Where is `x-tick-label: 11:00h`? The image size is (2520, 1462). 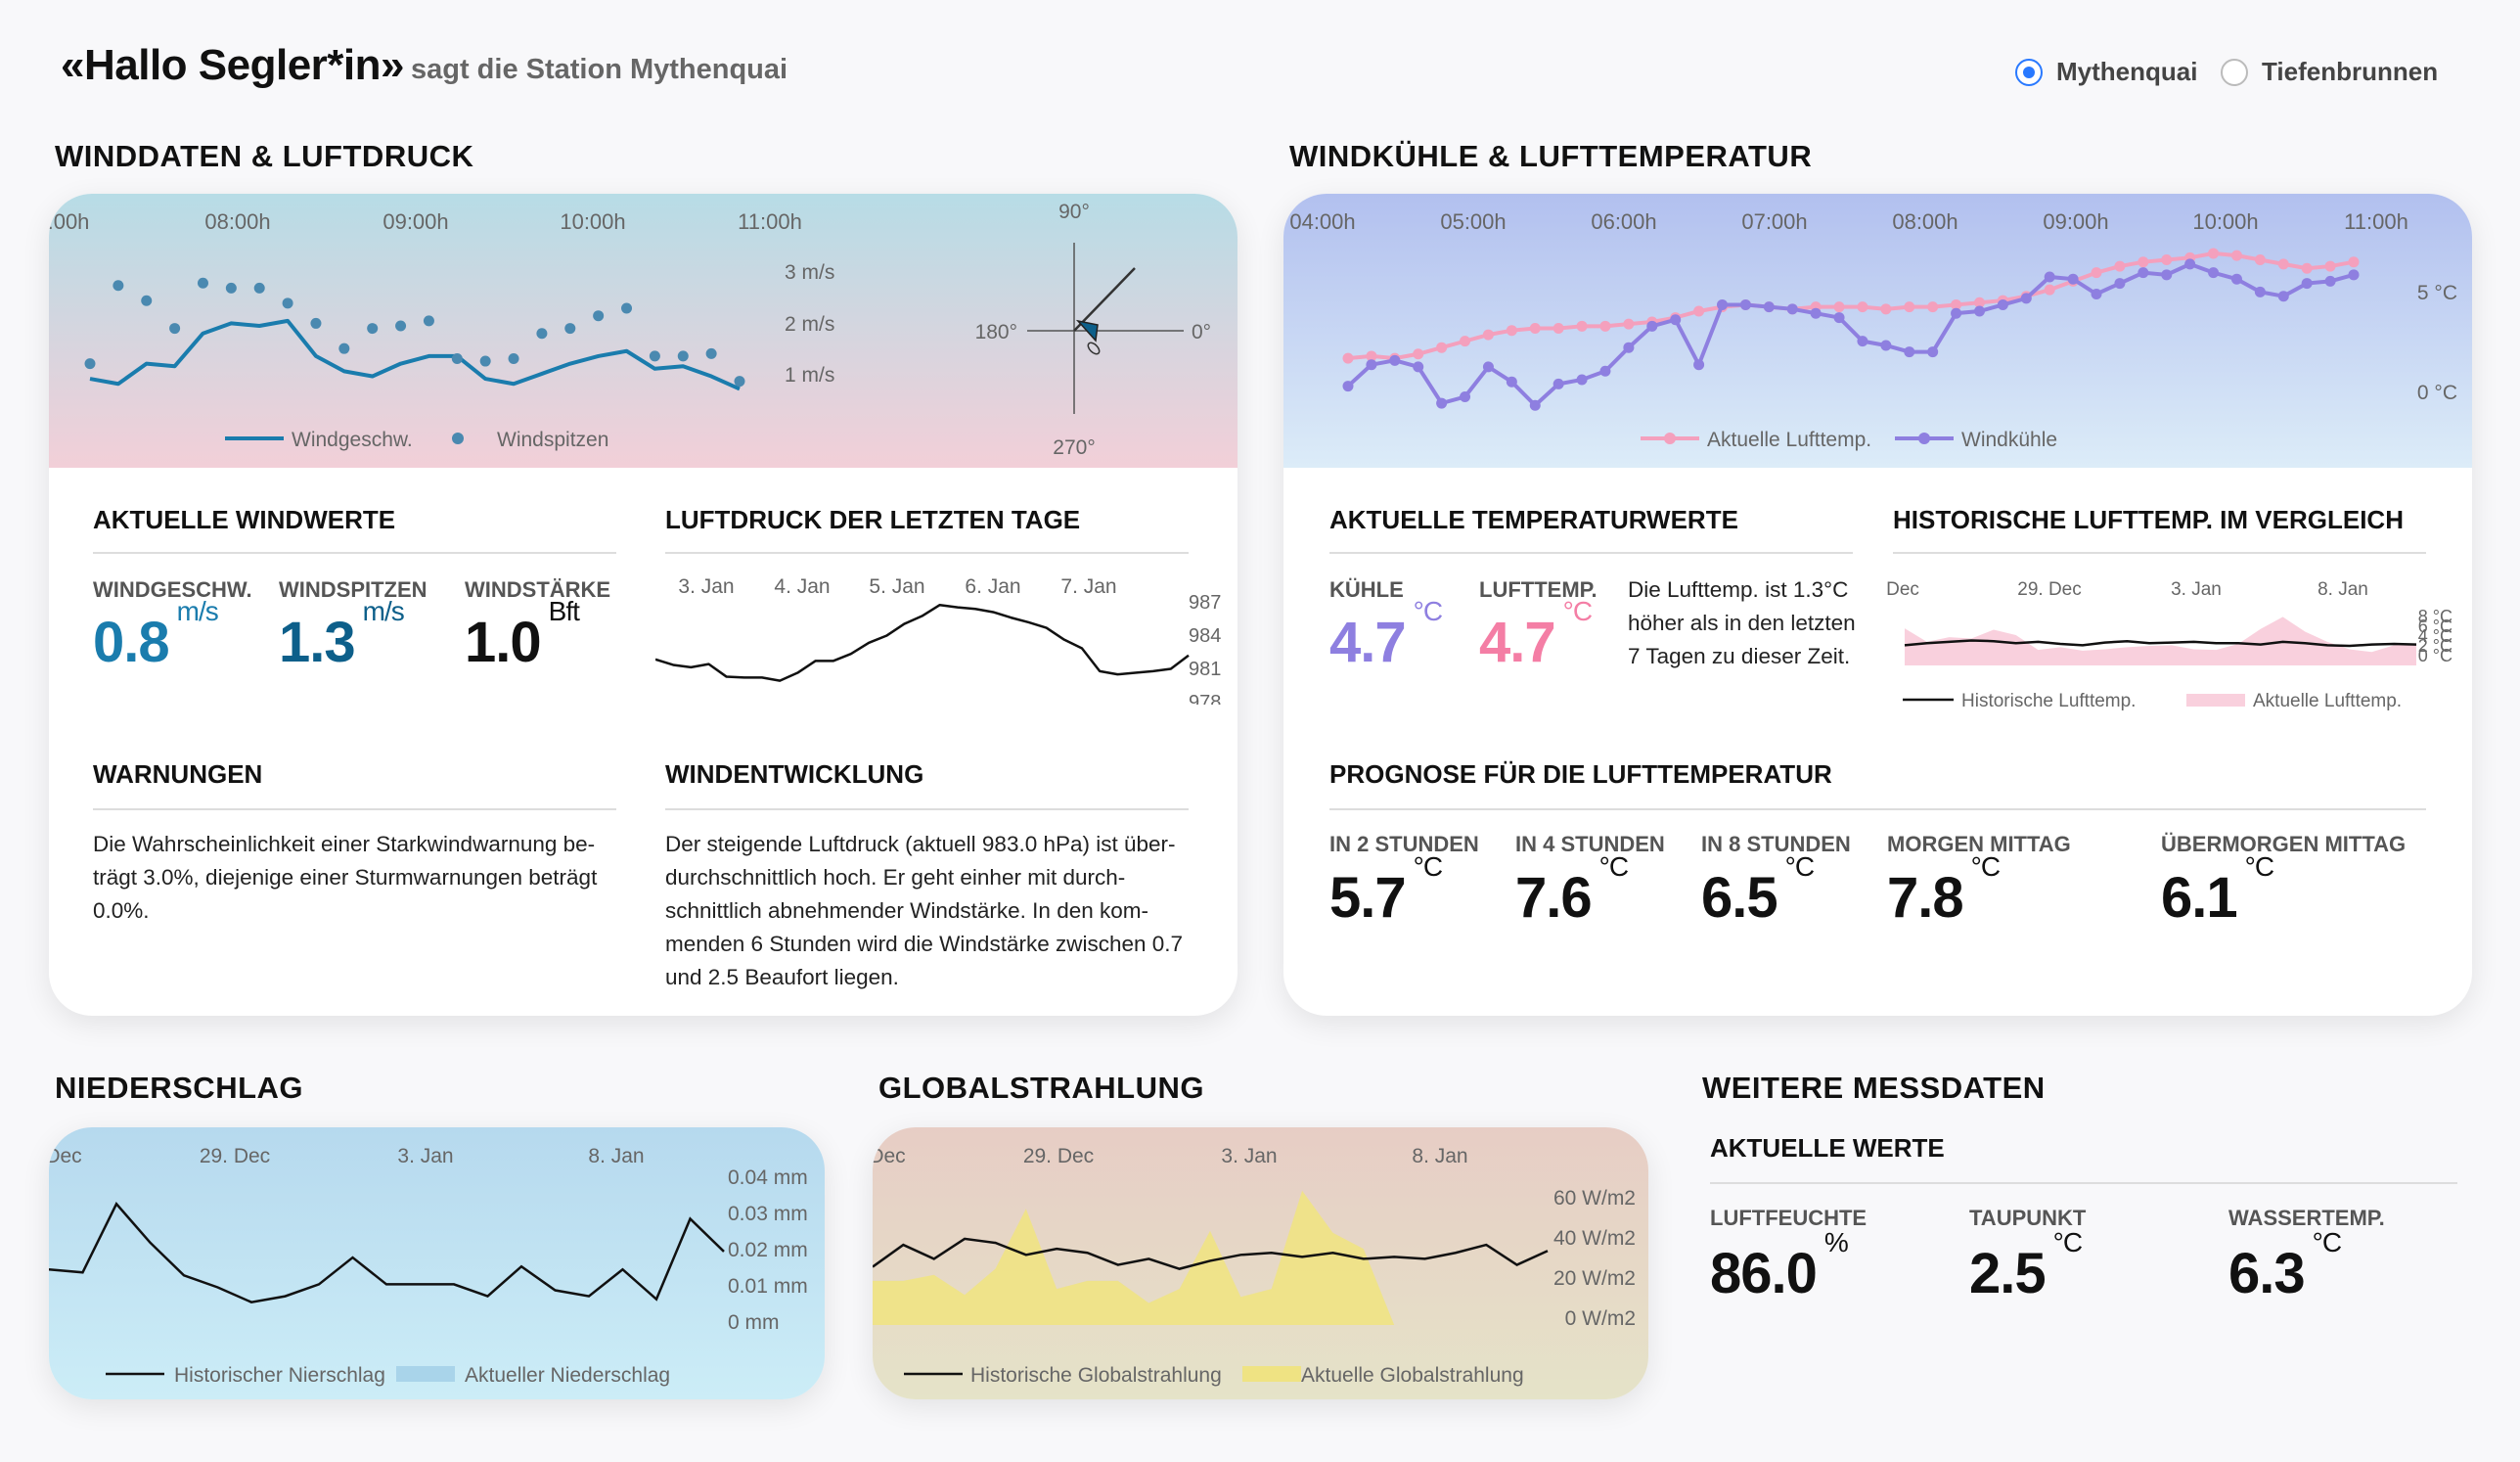
x-tick-label: 11:00h is located at coordinates (770, 221).